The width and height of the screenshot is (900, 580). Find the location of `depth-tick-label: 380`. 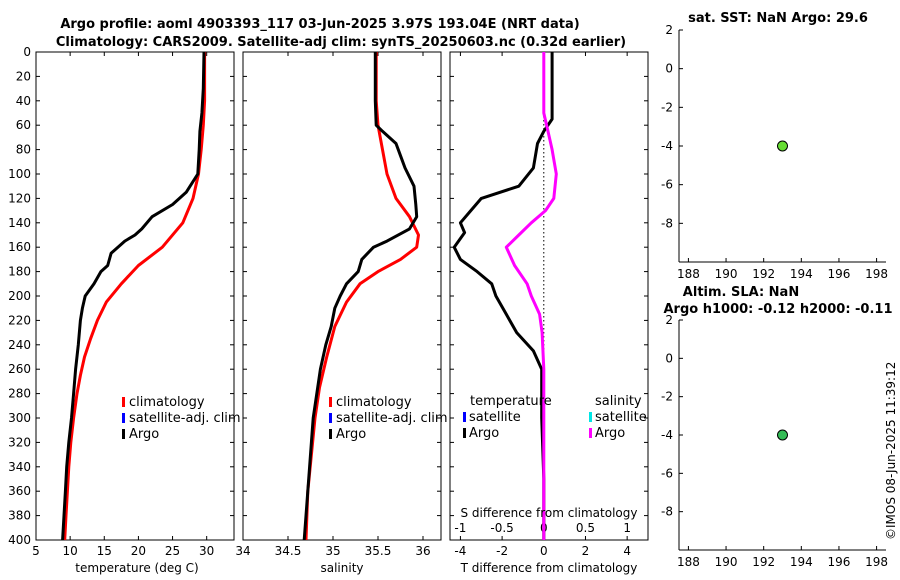

depth-tick-label: 380 is located at coordinates (19, 516).